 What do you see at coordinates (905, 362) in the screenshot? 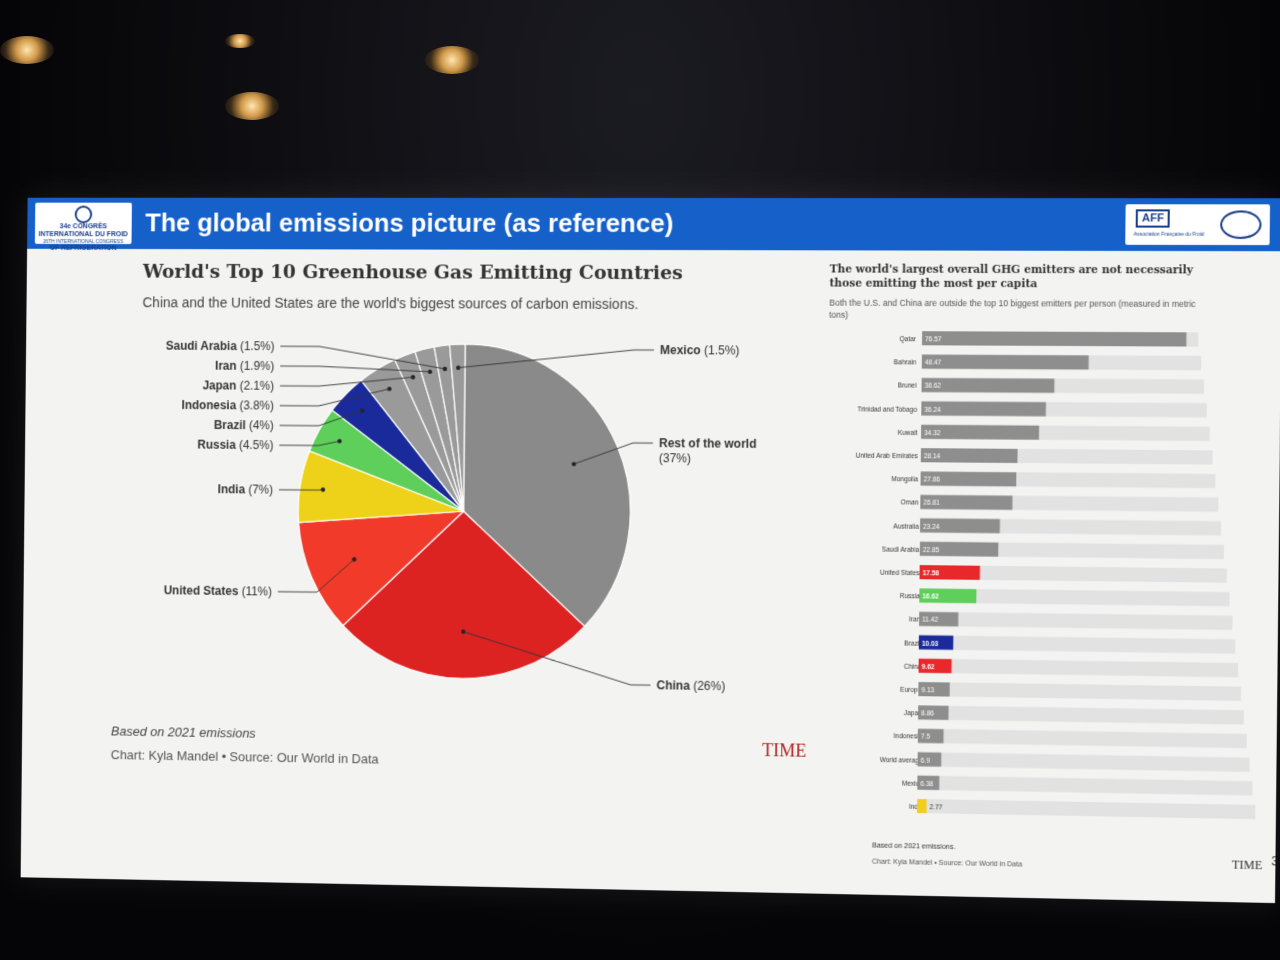
I see `bar-category-bahrain: Bahrain` at bounding box center [905, 362].